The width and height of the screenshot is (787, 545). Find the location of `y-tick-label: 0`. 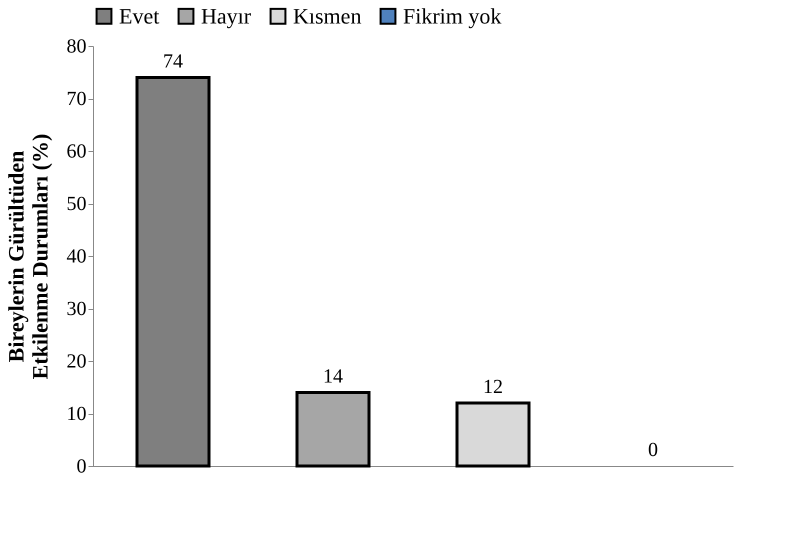

y-tick-label: 0 is located at coordinates (81, 467).